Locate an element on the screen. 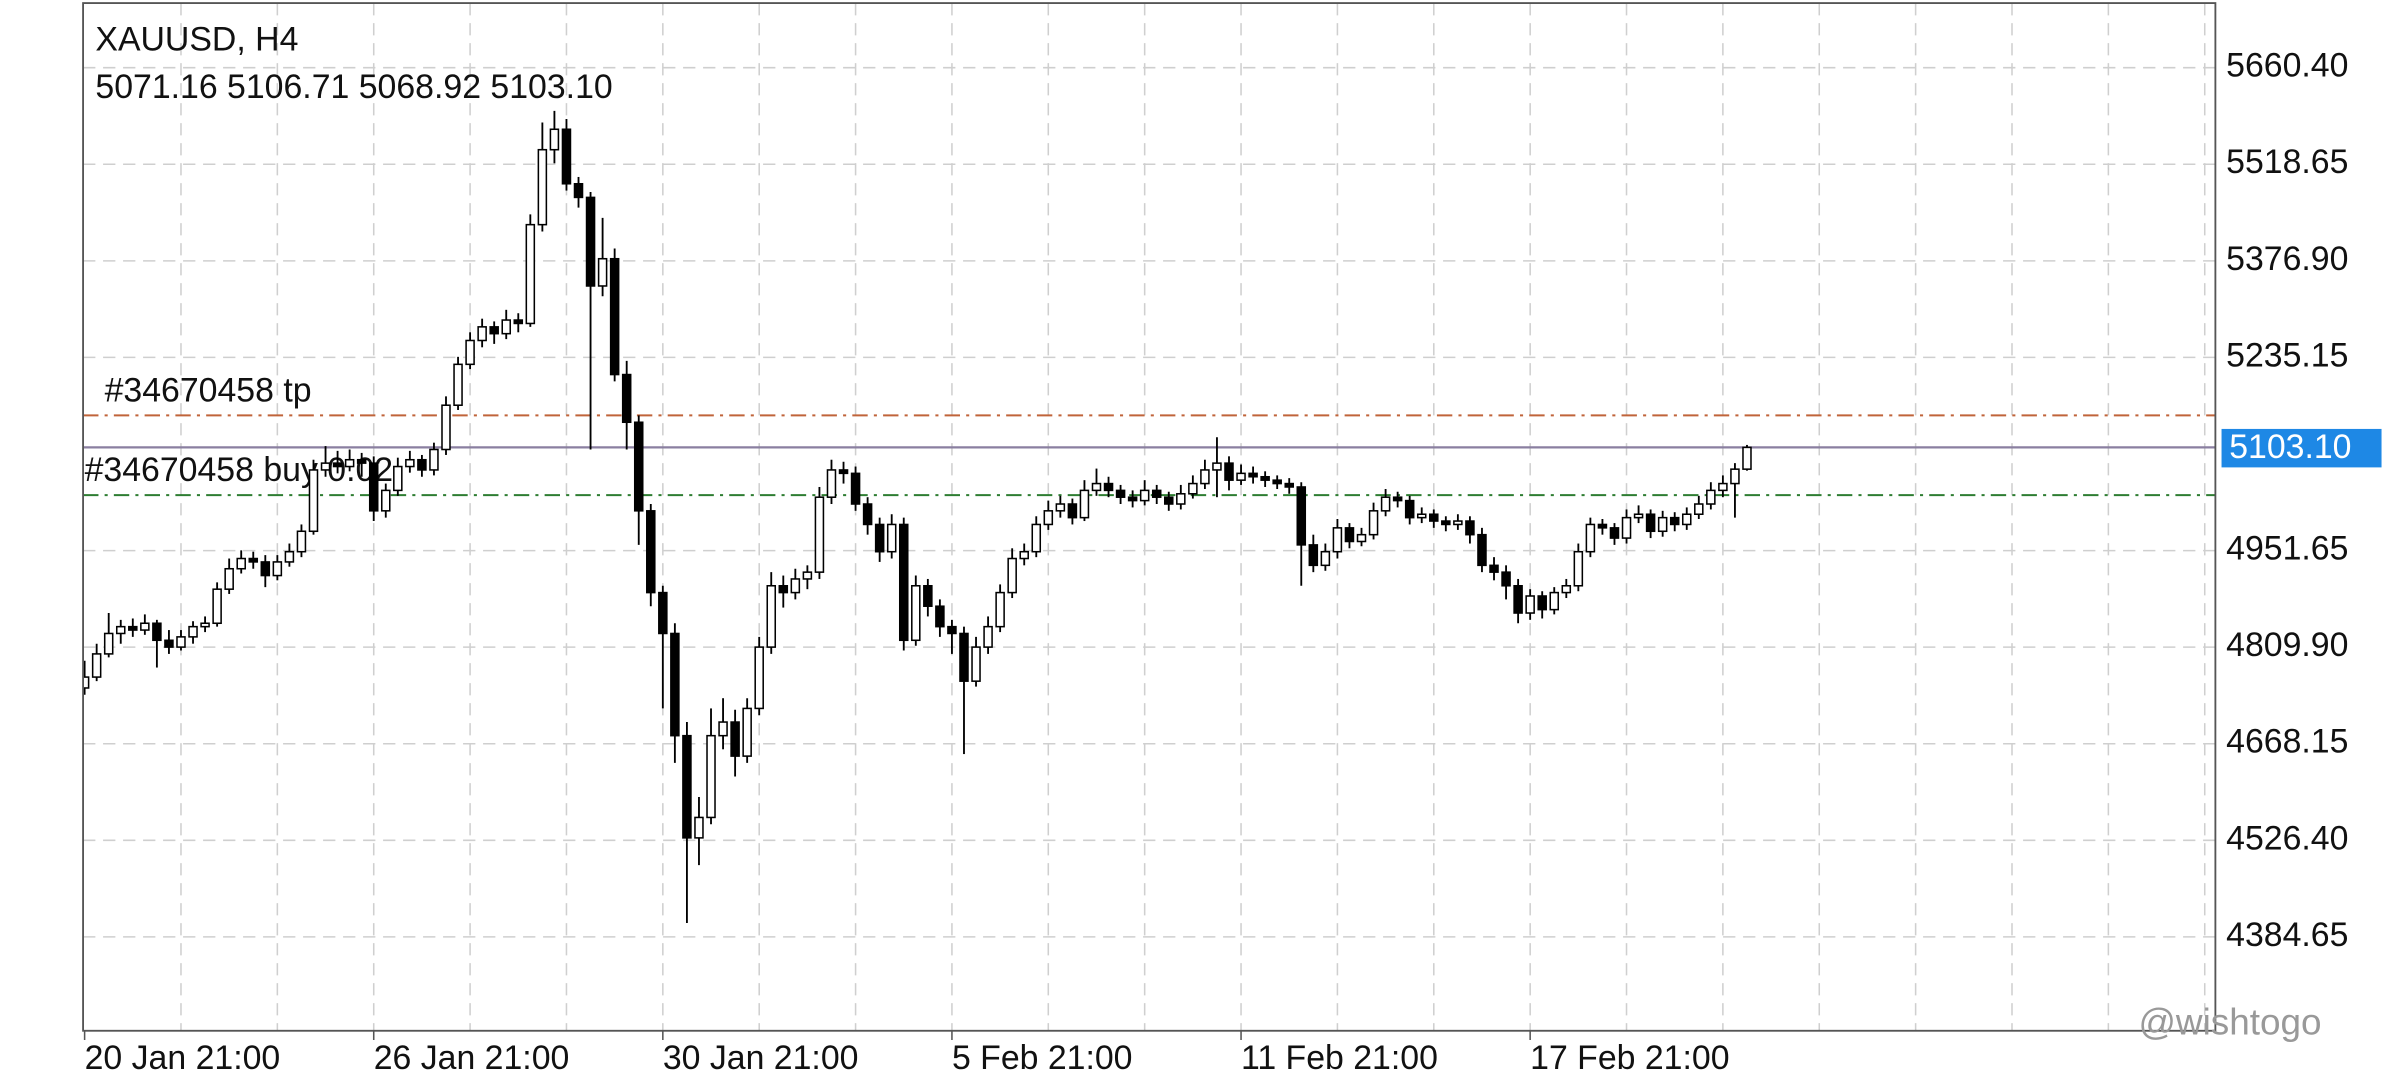  x-tick-label: 20 Jan 21:00 is located at coordinates (183, 1058).